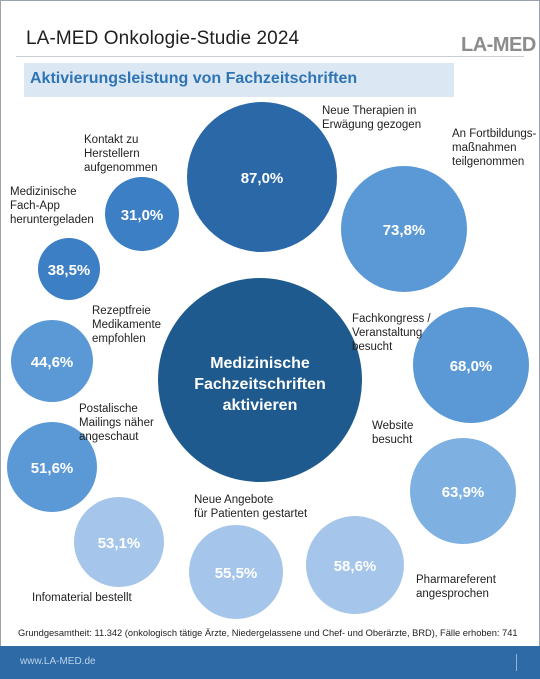  What do you see at coordinates (260, 405) in the screenshot?
I see `center-label-line: aktivieren` at bounding box center [260, 405].